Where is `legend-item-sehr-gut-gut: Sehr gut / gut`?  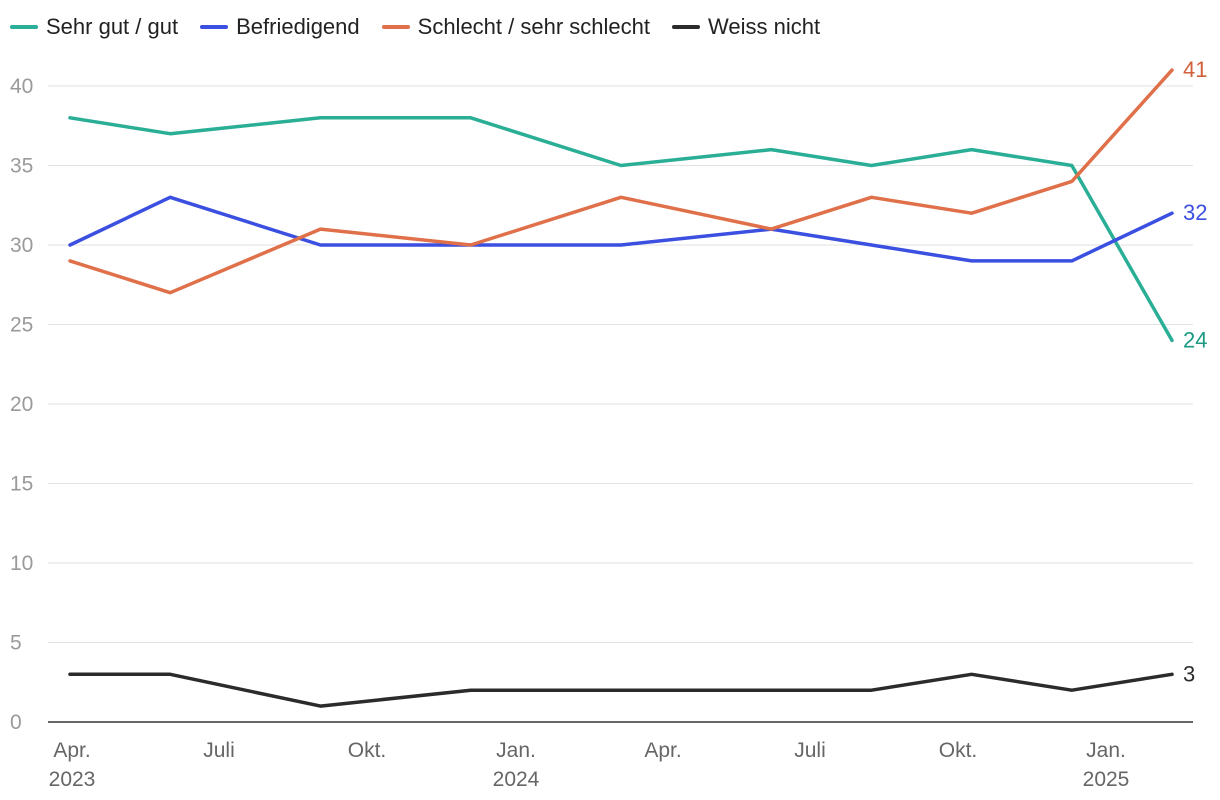
legend-item-sehr-gut-gut: Sehr gut / gut is located at coordinates (94, 27).